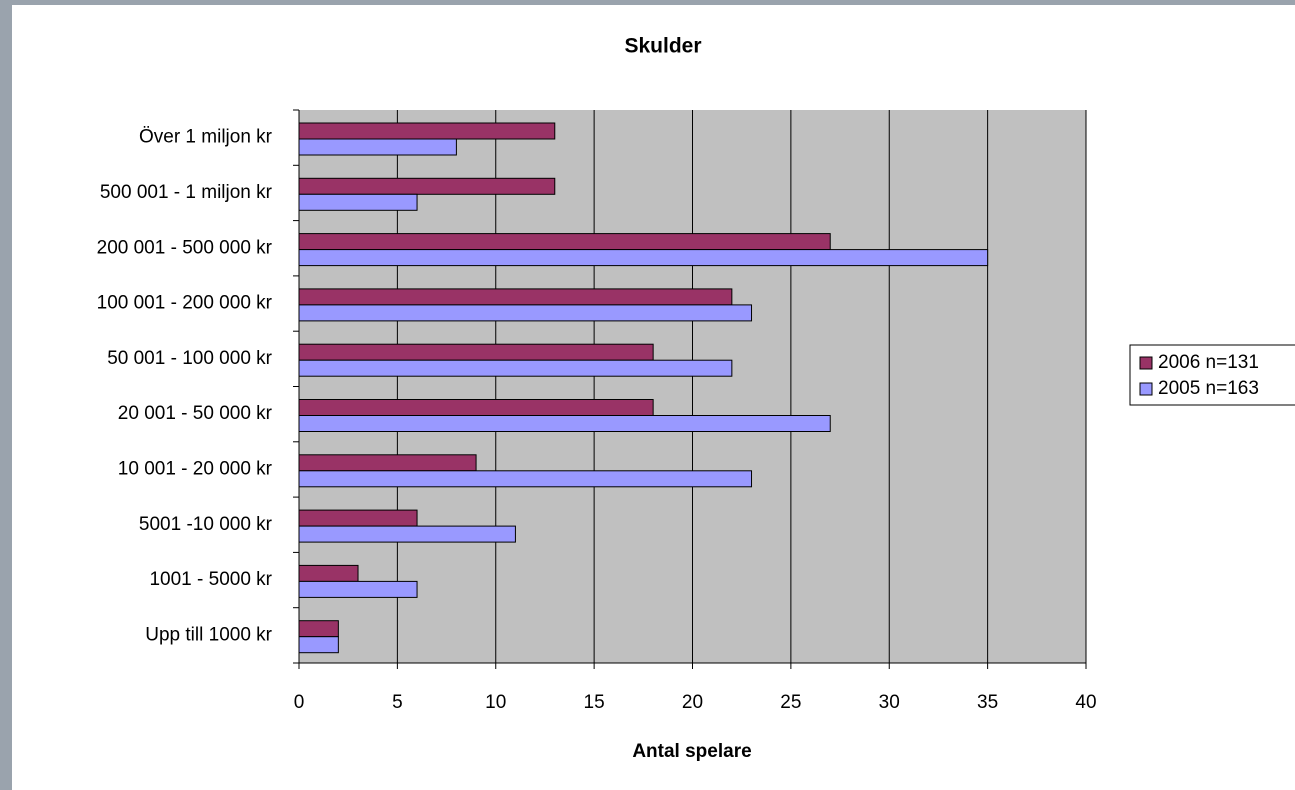 The height and width of the screenshot is (790, 1295). What do you see at coordinates (692, 702) in the screenshot?
I see `x-tick-label: 20` at bounding box center [692, 702].